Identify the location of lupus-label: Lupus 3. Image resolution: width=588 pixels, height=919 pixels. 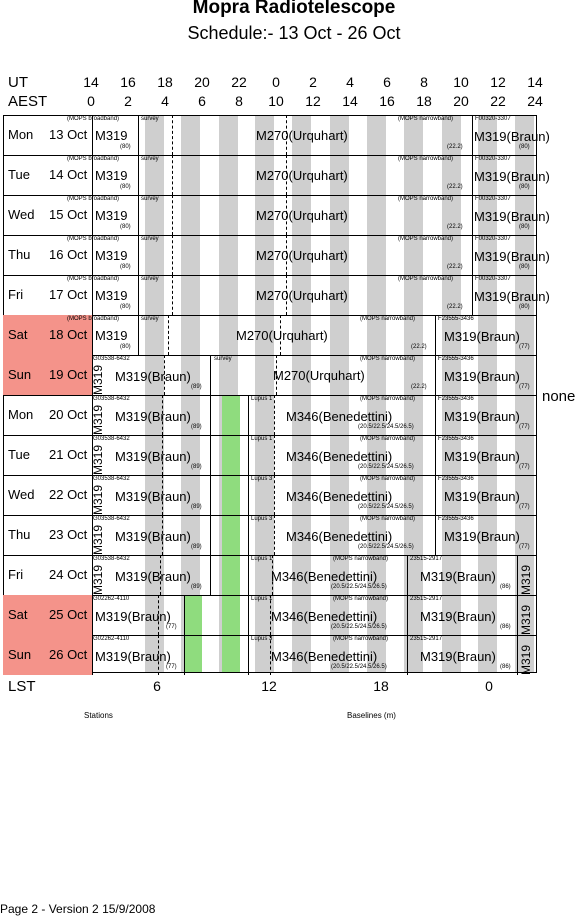
(262, 519).